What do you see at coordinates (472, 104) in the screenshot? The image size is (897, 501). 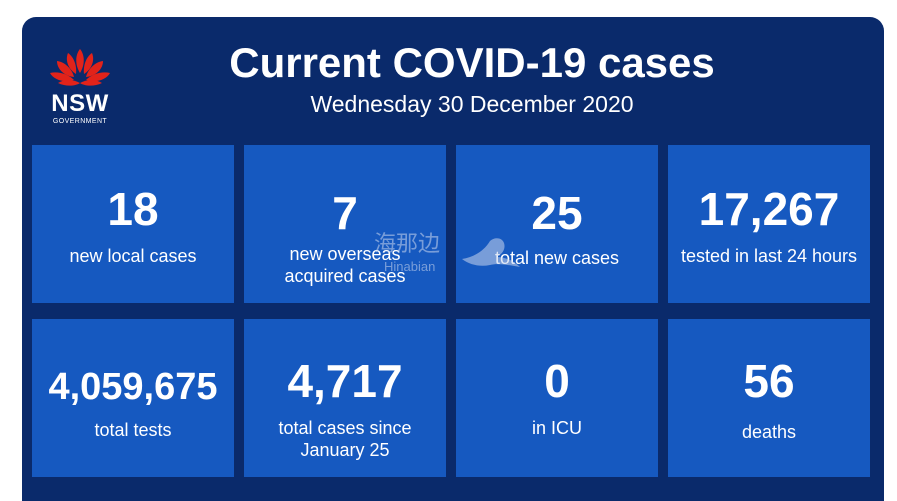 I see `page-date: Wednesday 30 December 2020` at bounding box center [472, 104].